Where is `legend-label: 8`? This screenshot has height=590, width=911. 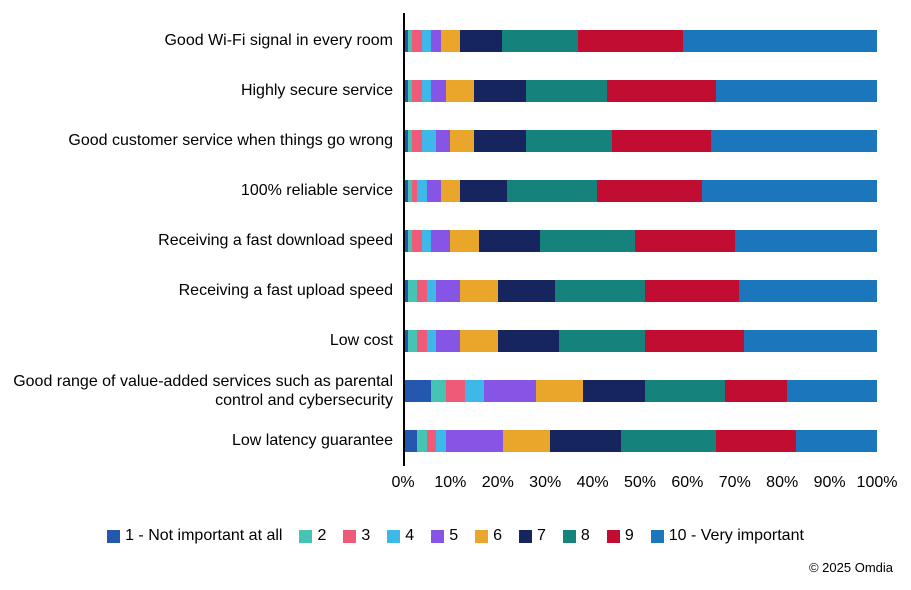
legend-label: 8 is located at coordinates (585, 535).